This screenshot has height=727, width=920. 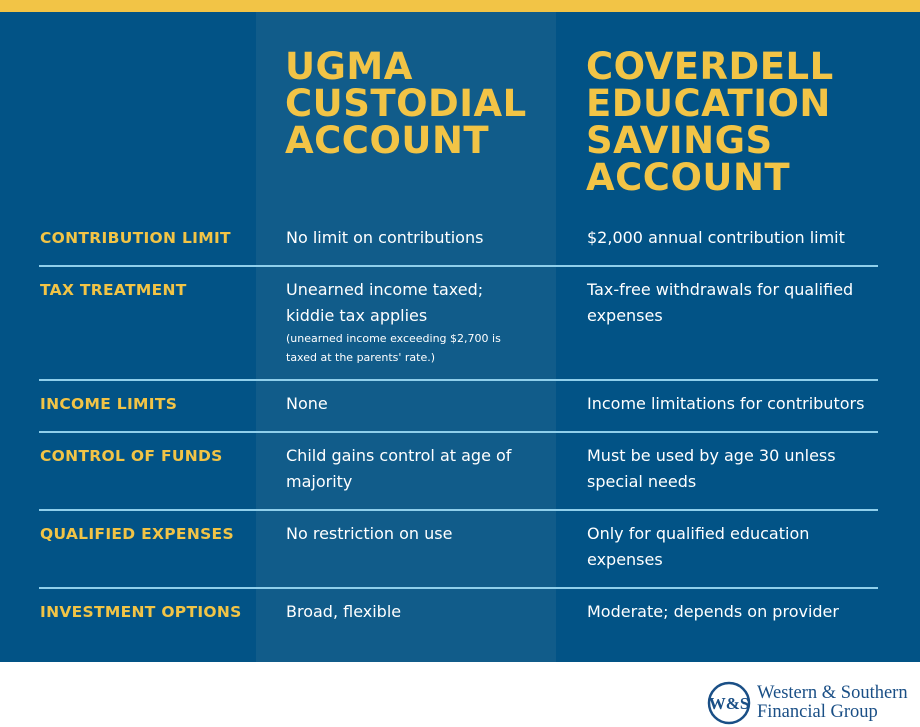 I want to click on coverdell-cell: Moderate; depends on provider, so click(x=713, y=611).